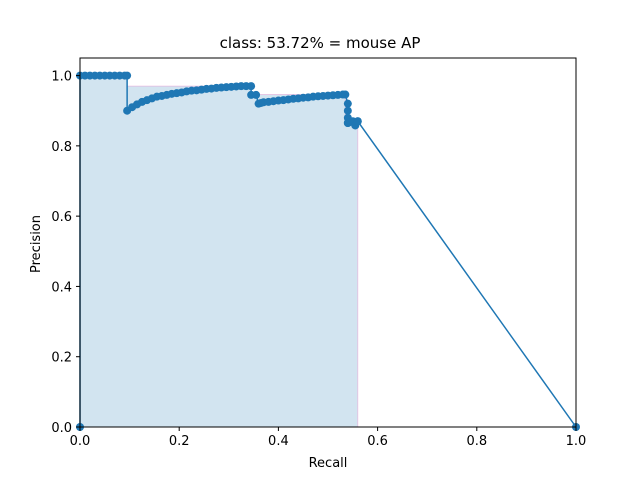 This screenshot has width=640, height=480. What do you see at coordinates (61, 217) in the screenshot?
I see `y-tick-label: 0.6` at bounding box center [61, 217].